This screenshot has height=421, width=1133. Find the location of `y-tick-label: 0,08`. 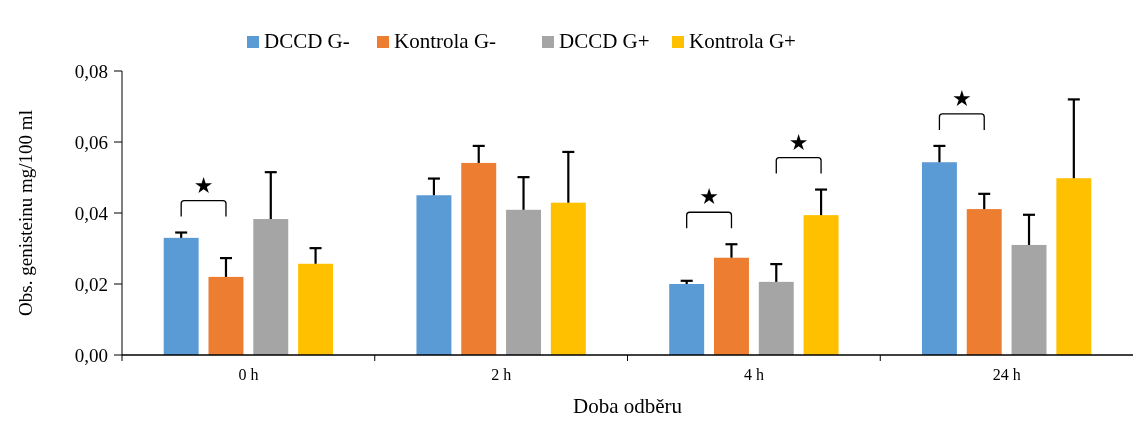

y-tick-label: 0,08 is located at coordinates (91, 71).